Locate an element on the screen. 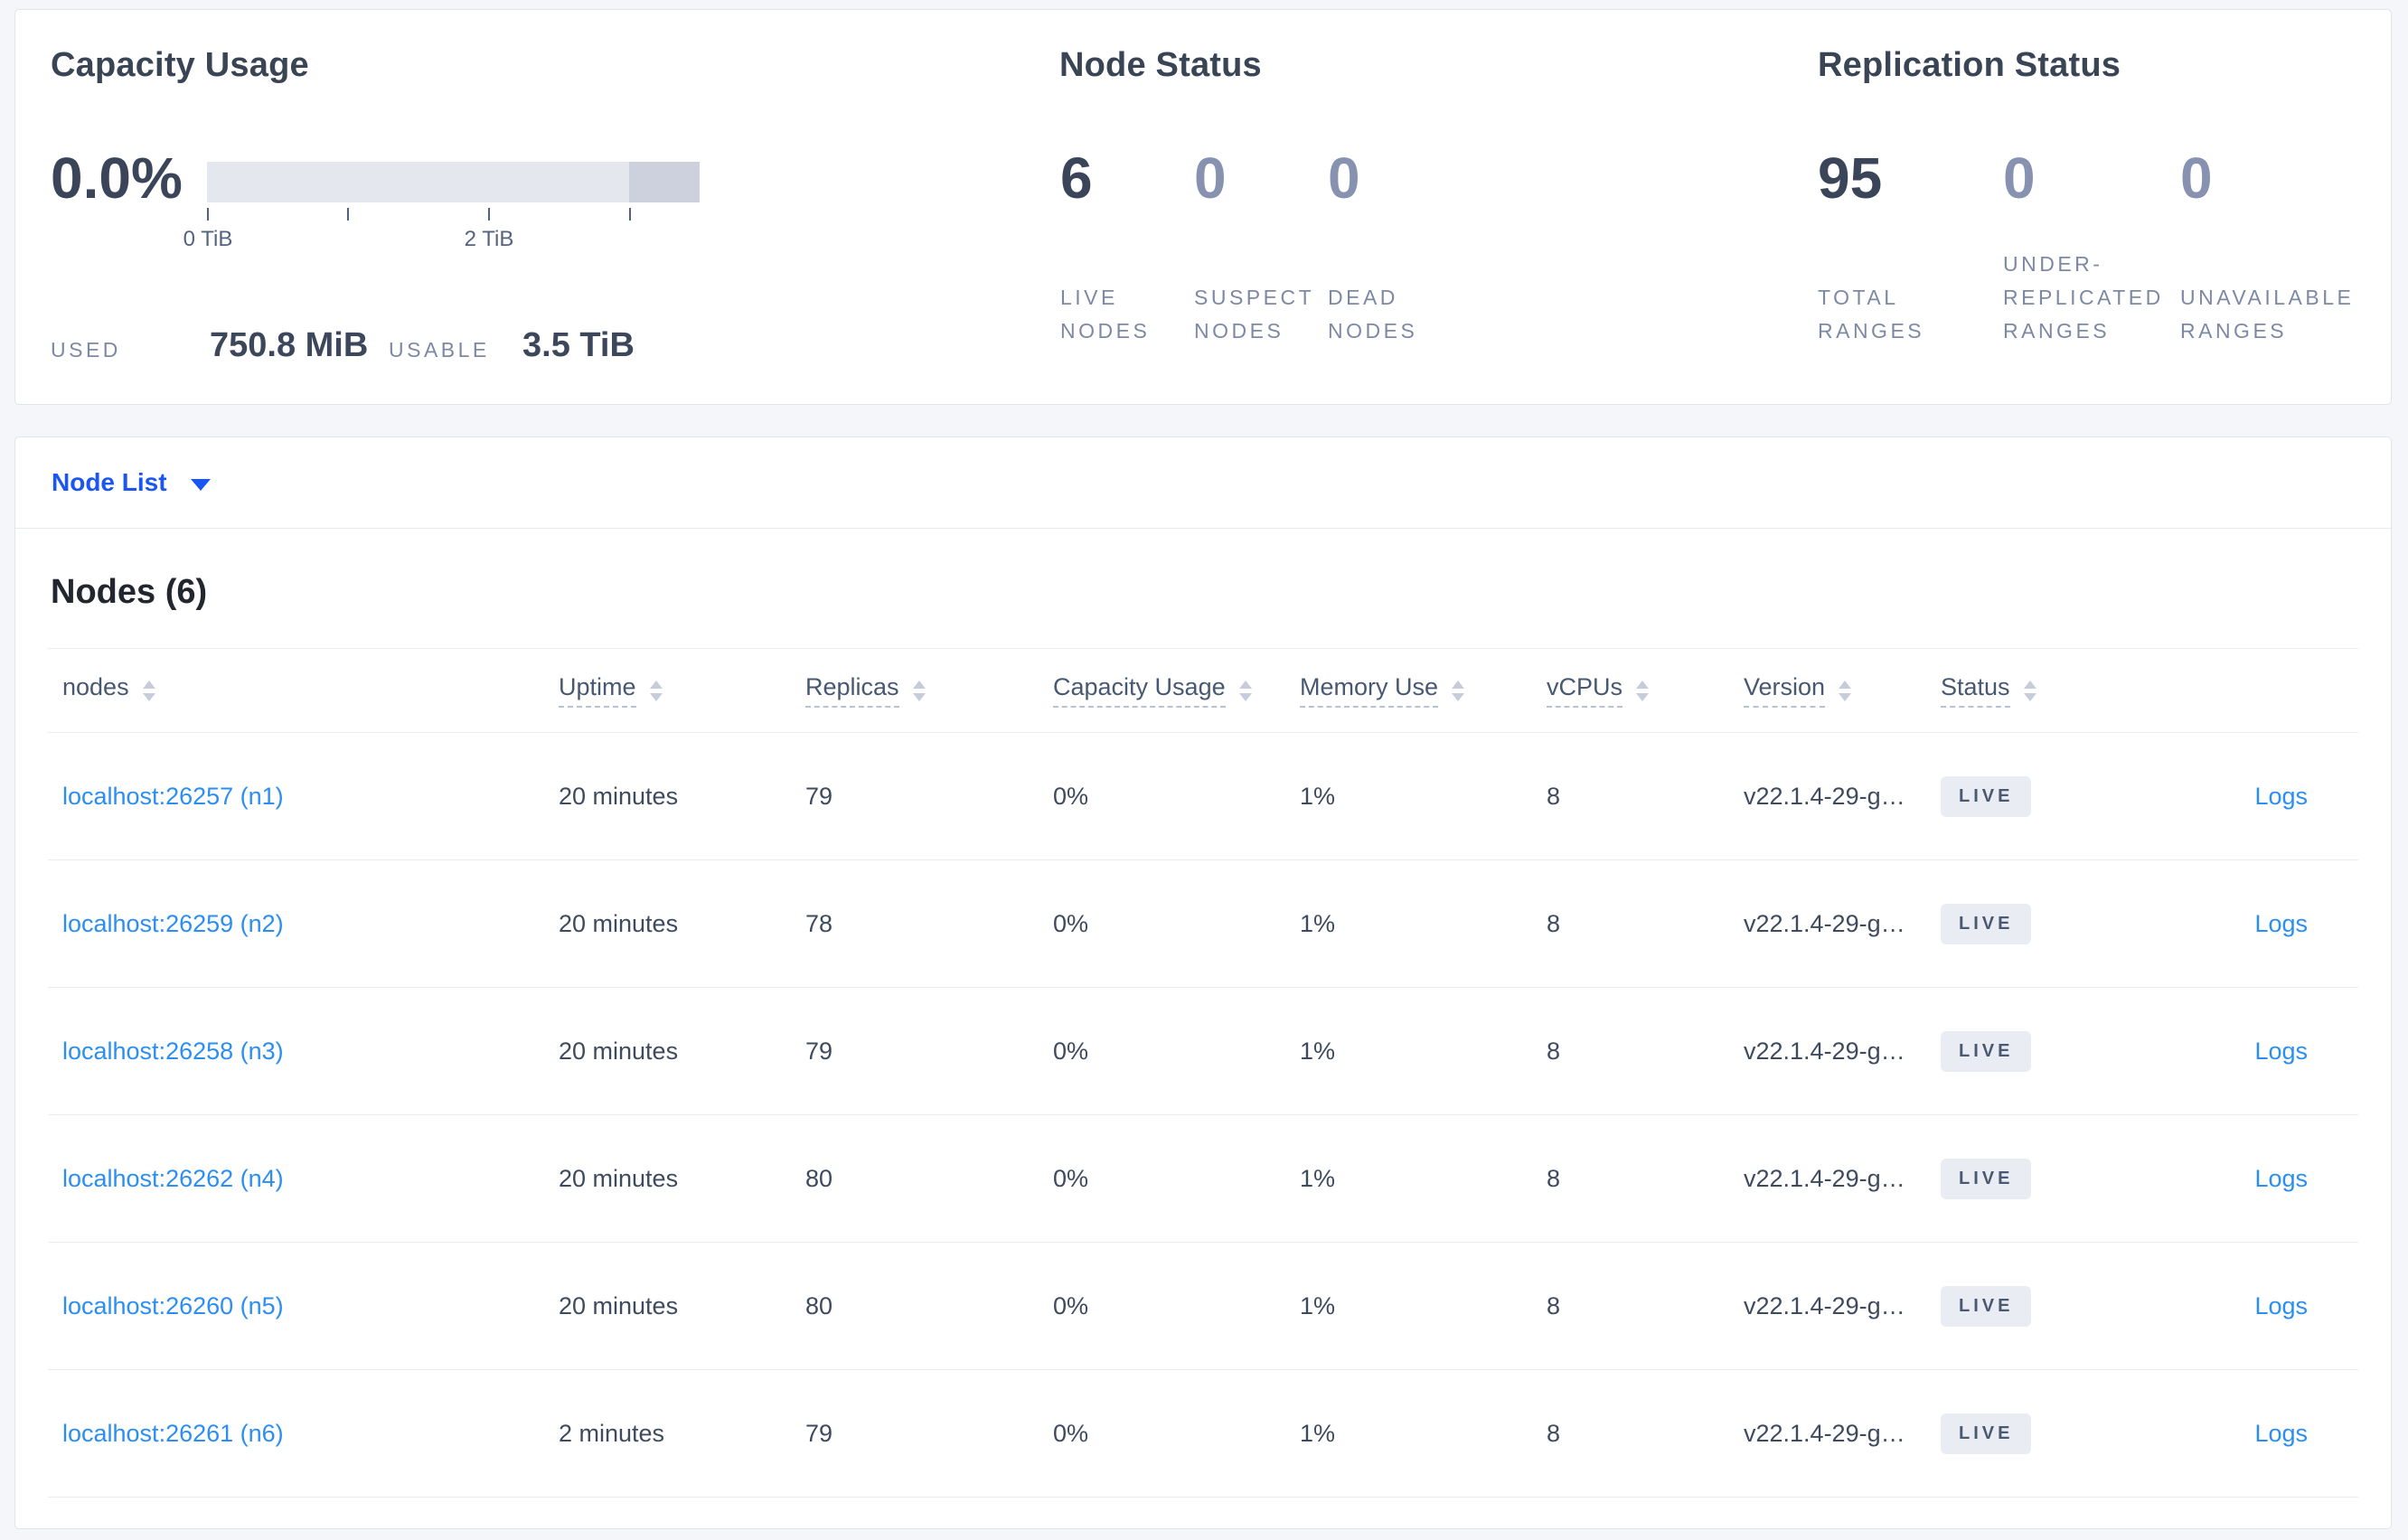  capacity-usage-title: Capacity Usage is located at coordinates (180, 65).